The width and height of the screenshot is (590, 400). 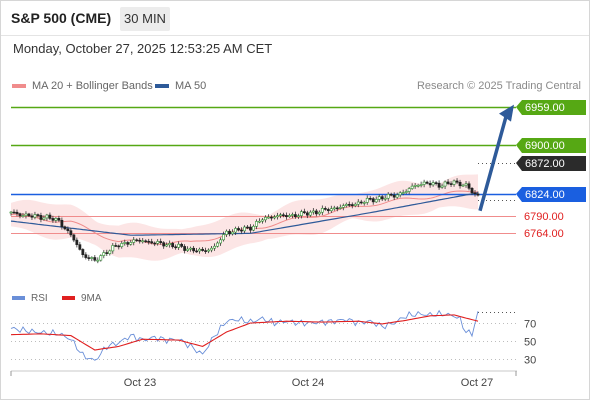 What do you see at coordinates (191, 86) in the screenshot?
I see `legend-ma50-label: MA 50` at bounding box center [191, 86].